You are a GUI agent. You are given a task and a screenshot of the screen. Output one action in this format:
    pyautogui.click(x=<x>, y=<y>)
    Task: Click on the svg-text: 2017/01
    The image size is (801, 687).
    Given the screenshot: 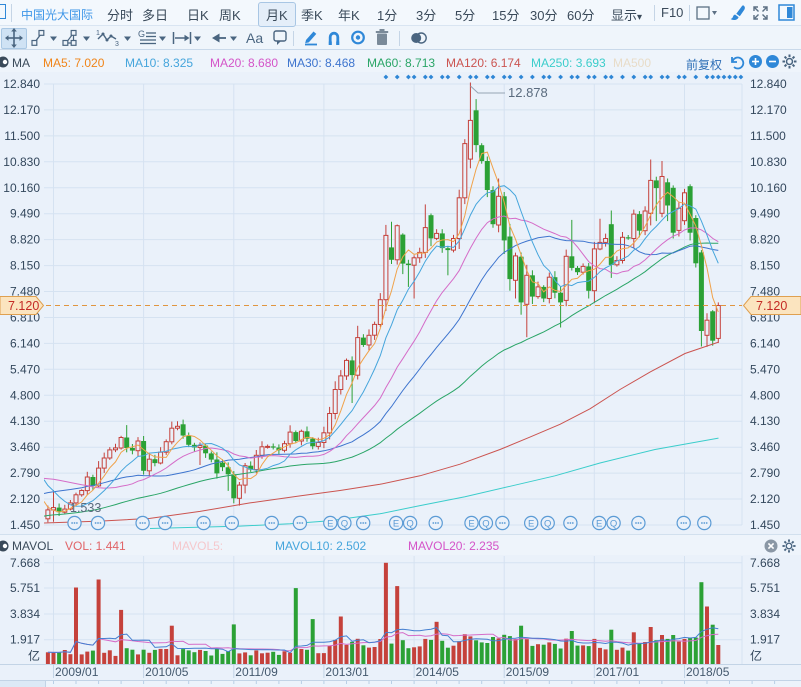 What is the action you would take?
    pyautogui.click(x=618, y=672)
    